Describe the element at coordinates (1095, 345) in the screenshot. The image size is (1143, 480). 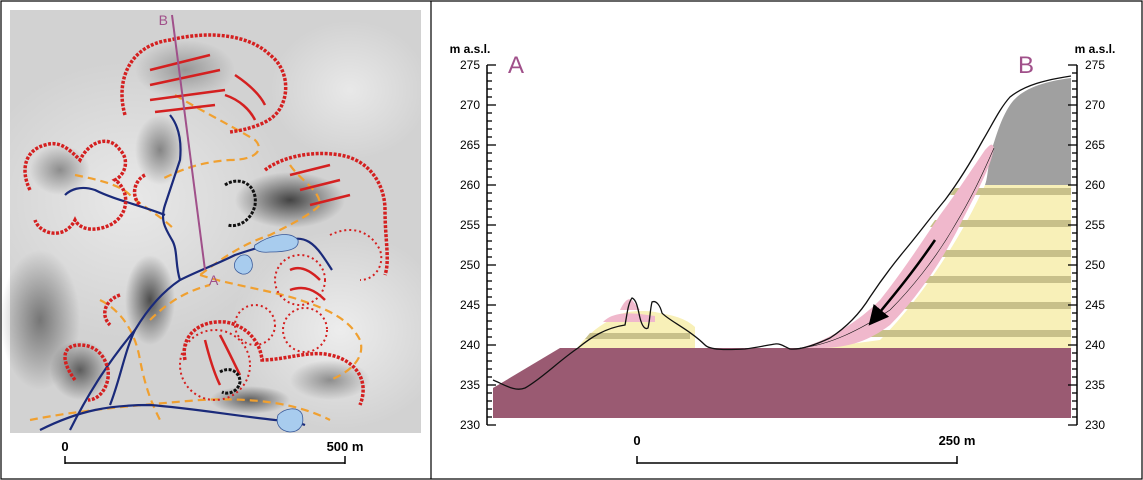
I see `right-axis-label: 240` at that location.